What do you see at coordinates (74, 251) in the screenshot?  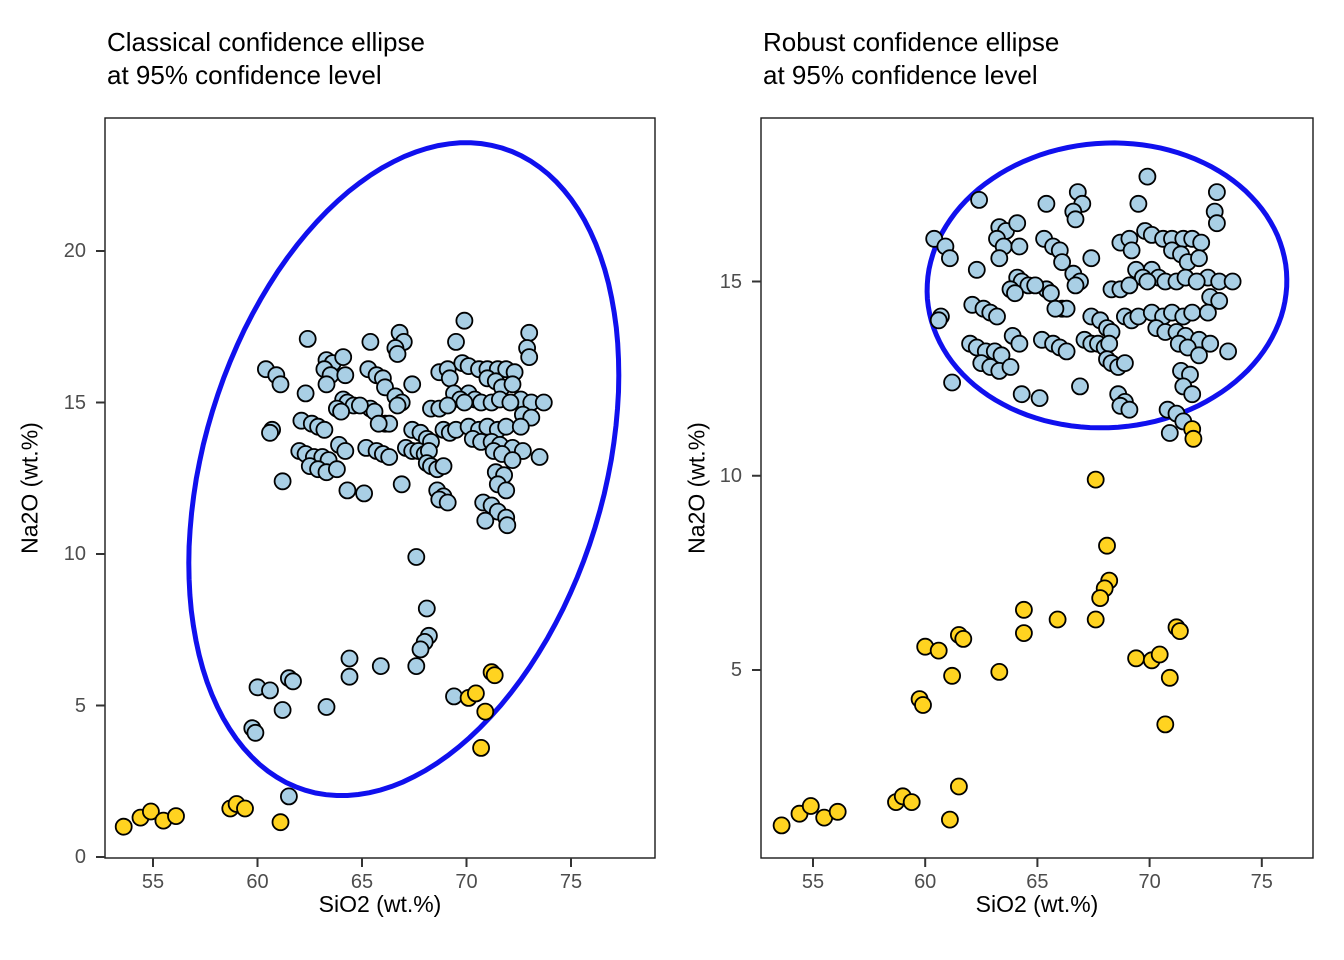 I see `y-tick-label: 20` at bounding box center [74, 251].